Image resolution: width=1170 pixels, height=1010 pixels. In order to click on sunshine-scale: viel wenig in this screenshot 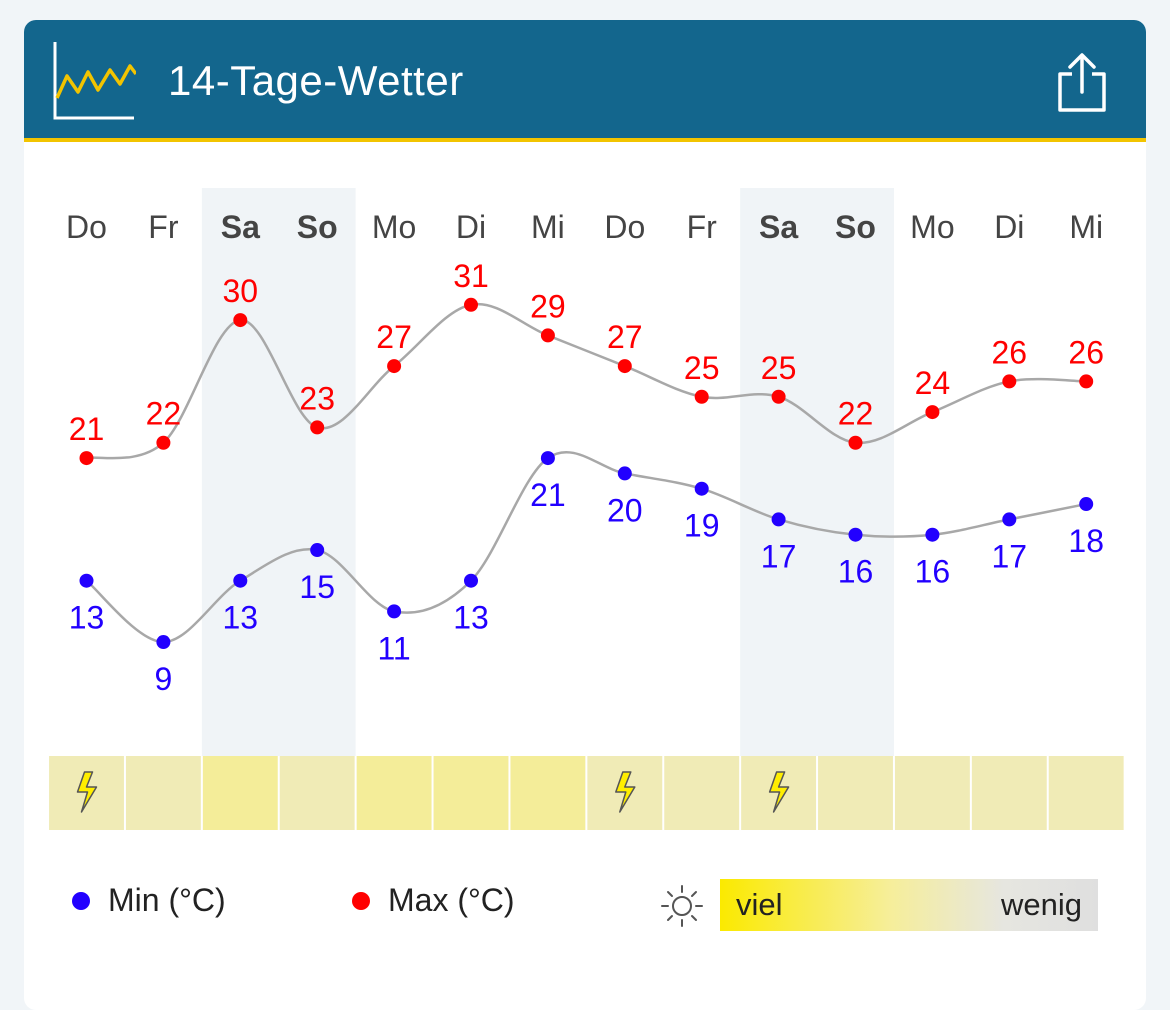, I will do `click(909, 905)`.